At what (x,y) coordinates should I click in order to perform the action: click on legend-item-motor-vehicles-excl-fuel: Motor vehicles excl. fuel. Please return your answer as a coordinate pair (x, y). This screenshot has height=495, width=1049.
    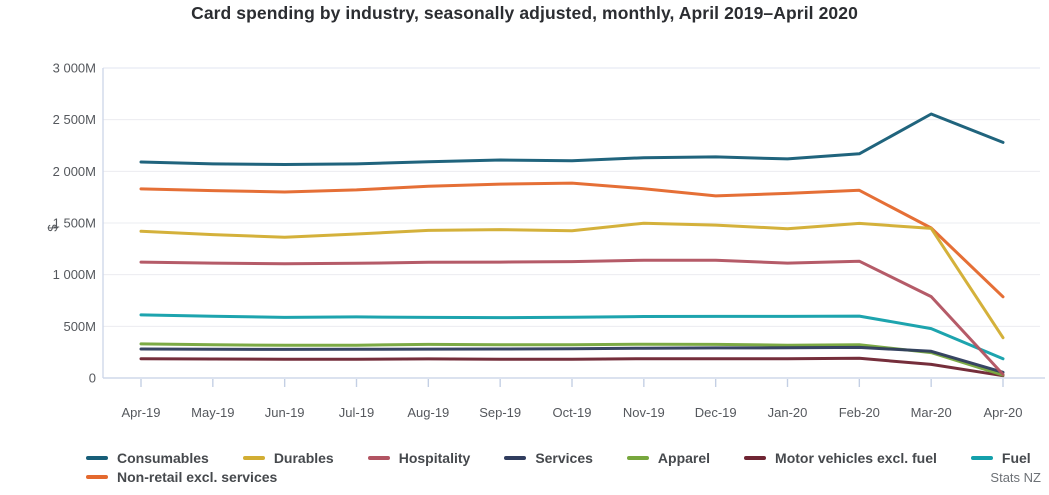
    Looking at the image, I should click on (840, 458).